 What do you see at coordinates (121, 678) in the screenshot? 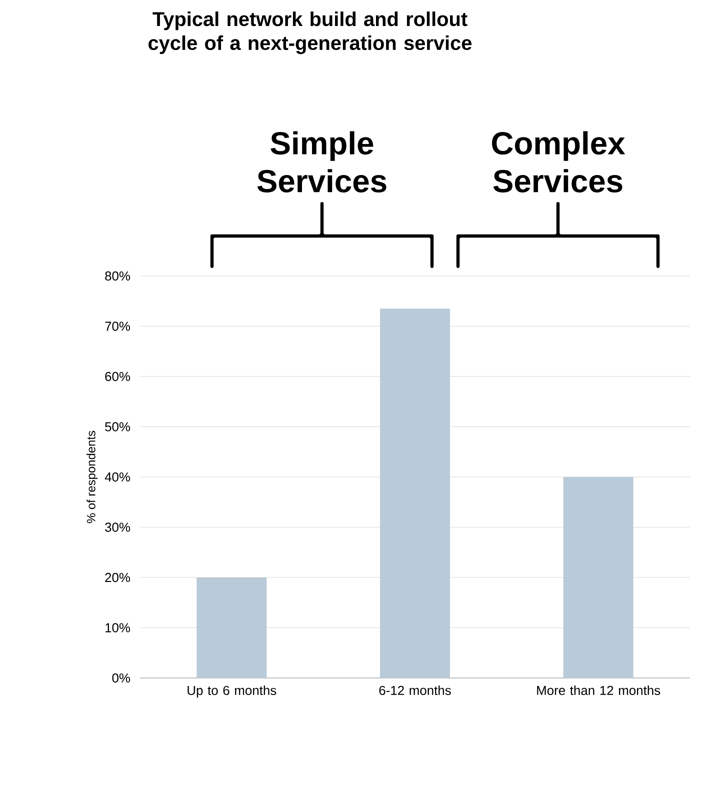
I see `y-tick-label: 0%` at bounding box center [121, 678].